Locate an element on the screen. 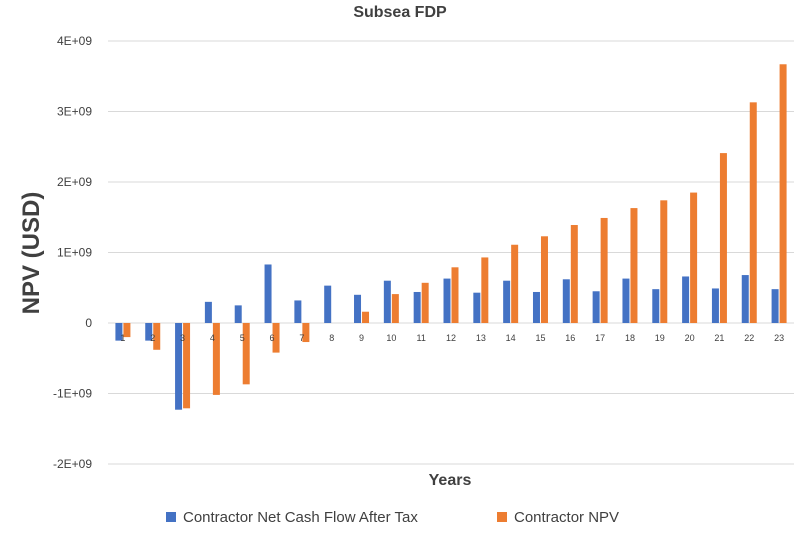 The height and width of the screenshot is (536, 800). x-tick-label: 11 is located at coordinates (421, 338).